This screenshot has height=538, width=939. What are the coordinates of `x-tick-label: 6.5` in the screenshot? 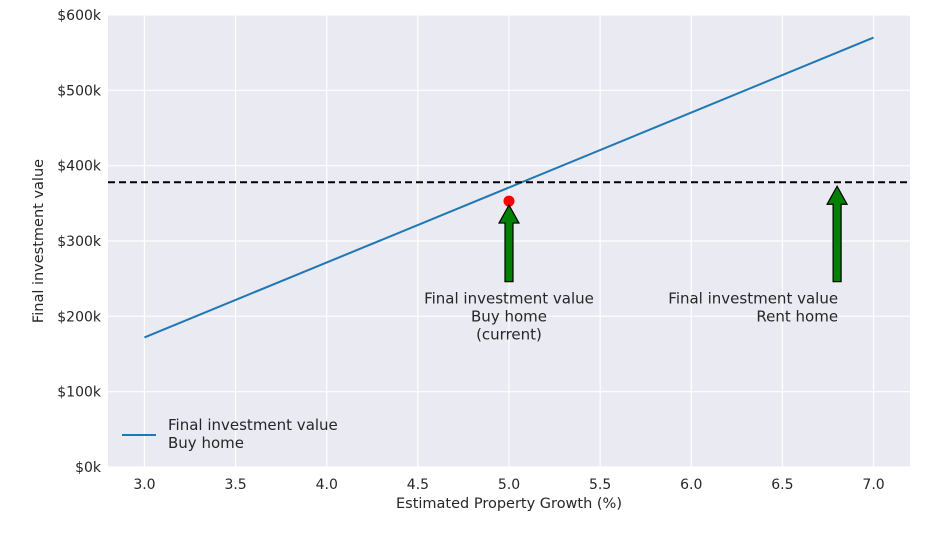 It's located at (782, 485).